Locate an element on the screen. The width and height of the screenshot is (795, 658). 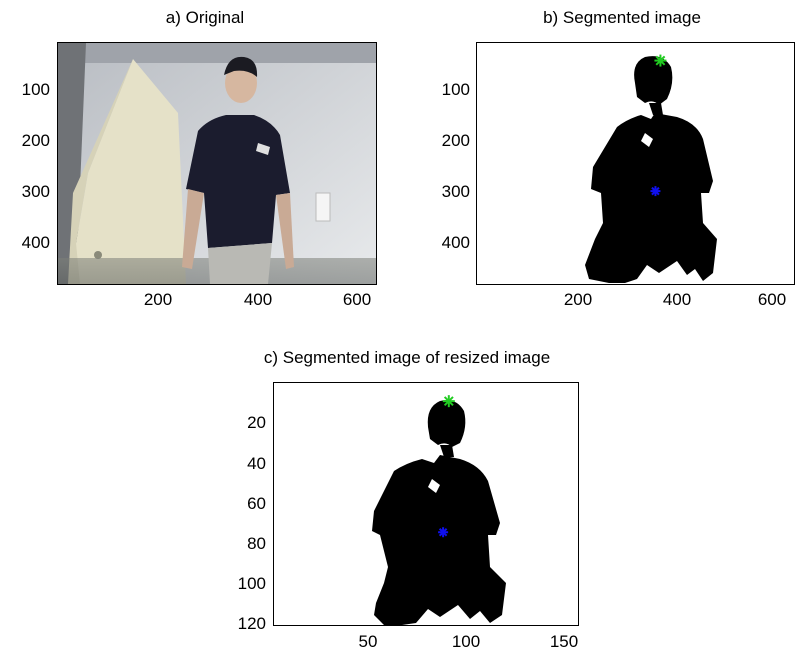
panel-a-ytick: 200 is located at coordinates (35, 140).